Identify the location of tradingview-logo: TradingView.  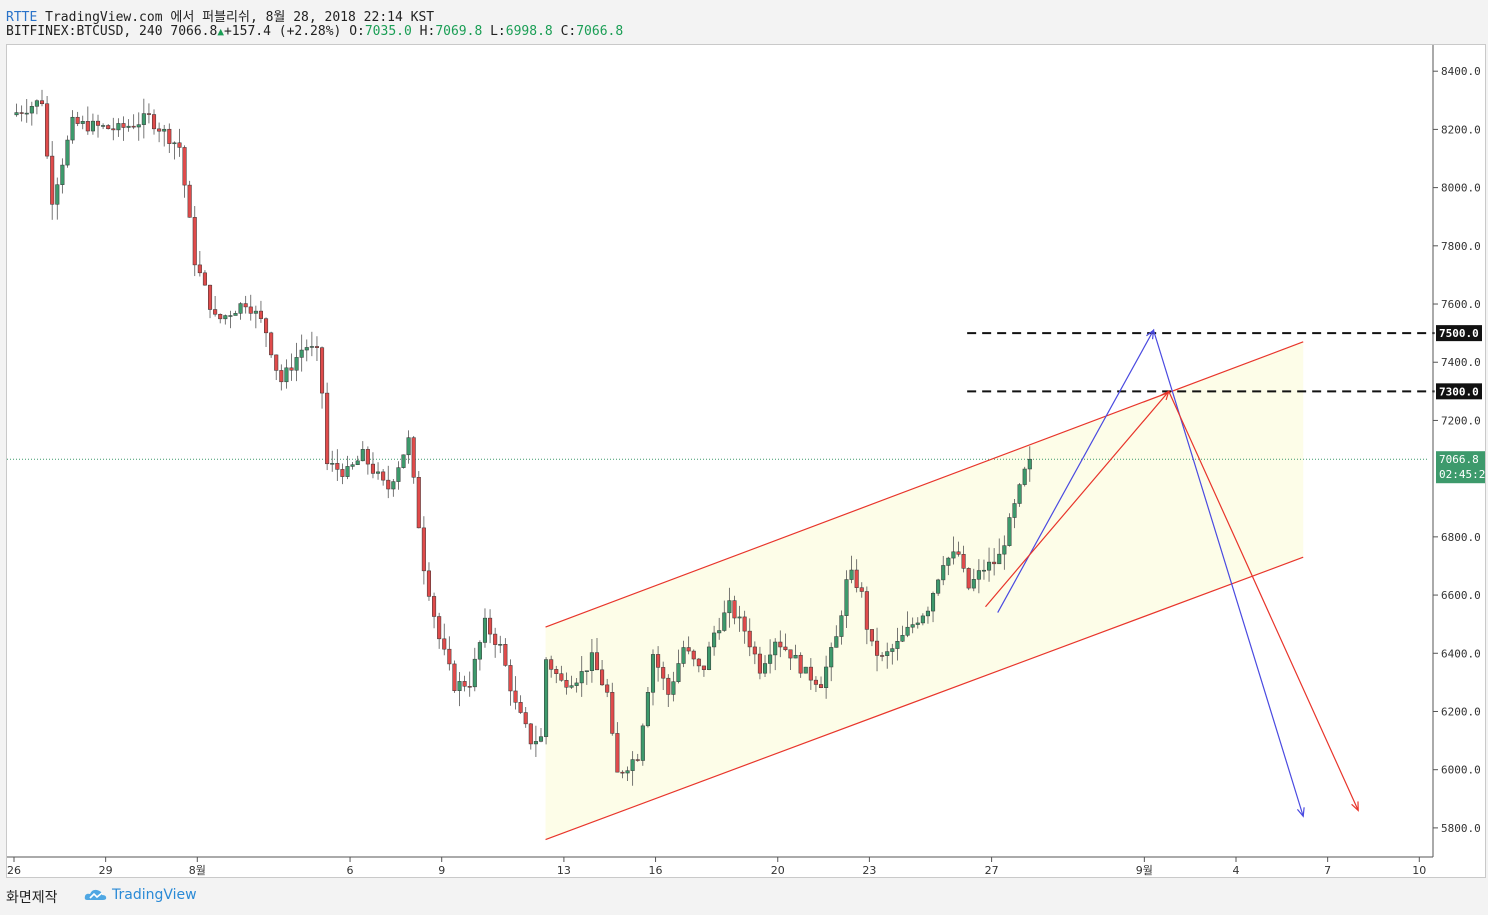
(140, 895).